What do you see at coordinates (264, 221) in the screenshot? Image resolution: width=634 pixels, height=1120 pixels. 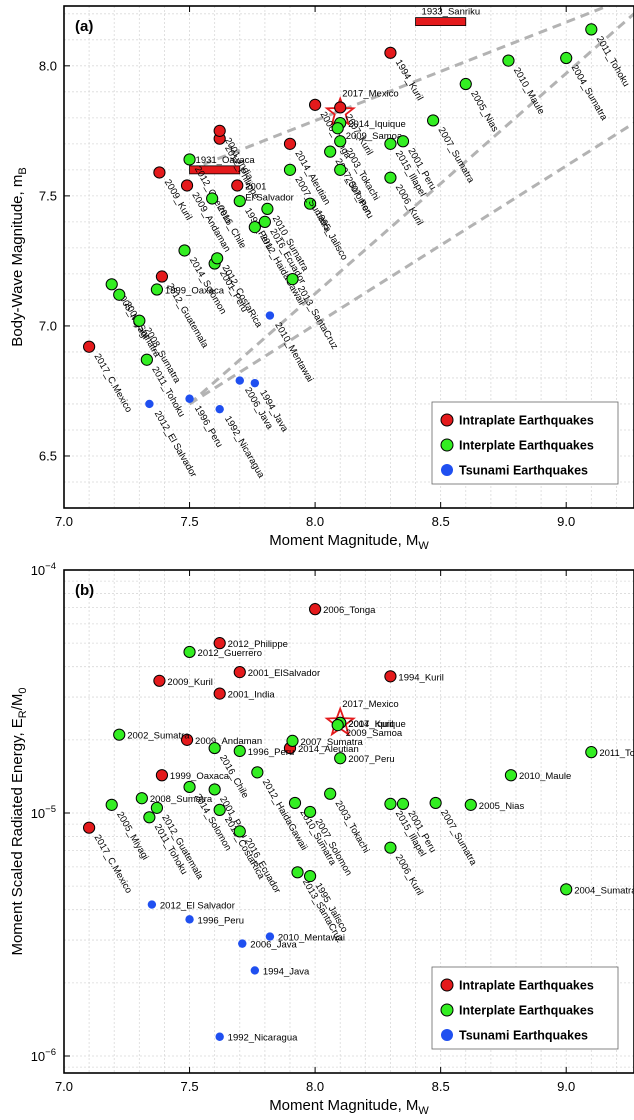 I see `point-2016-ecuador` at bounding box center [264, 221].